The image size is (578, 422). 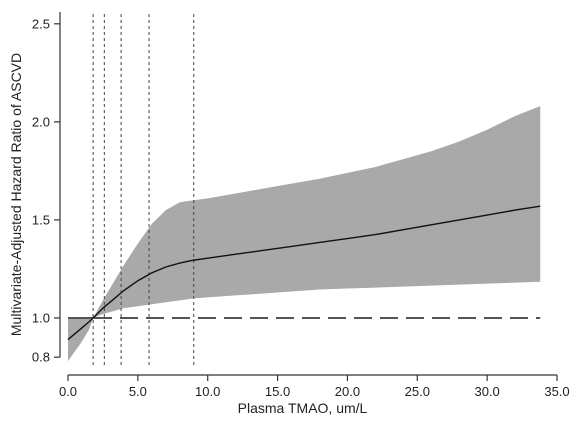 What do you see at coordinates (303, 408) in the screenshot?
I see `x-axis-title: Plasma TMAO, um/L` at bounding box center [303, 408].